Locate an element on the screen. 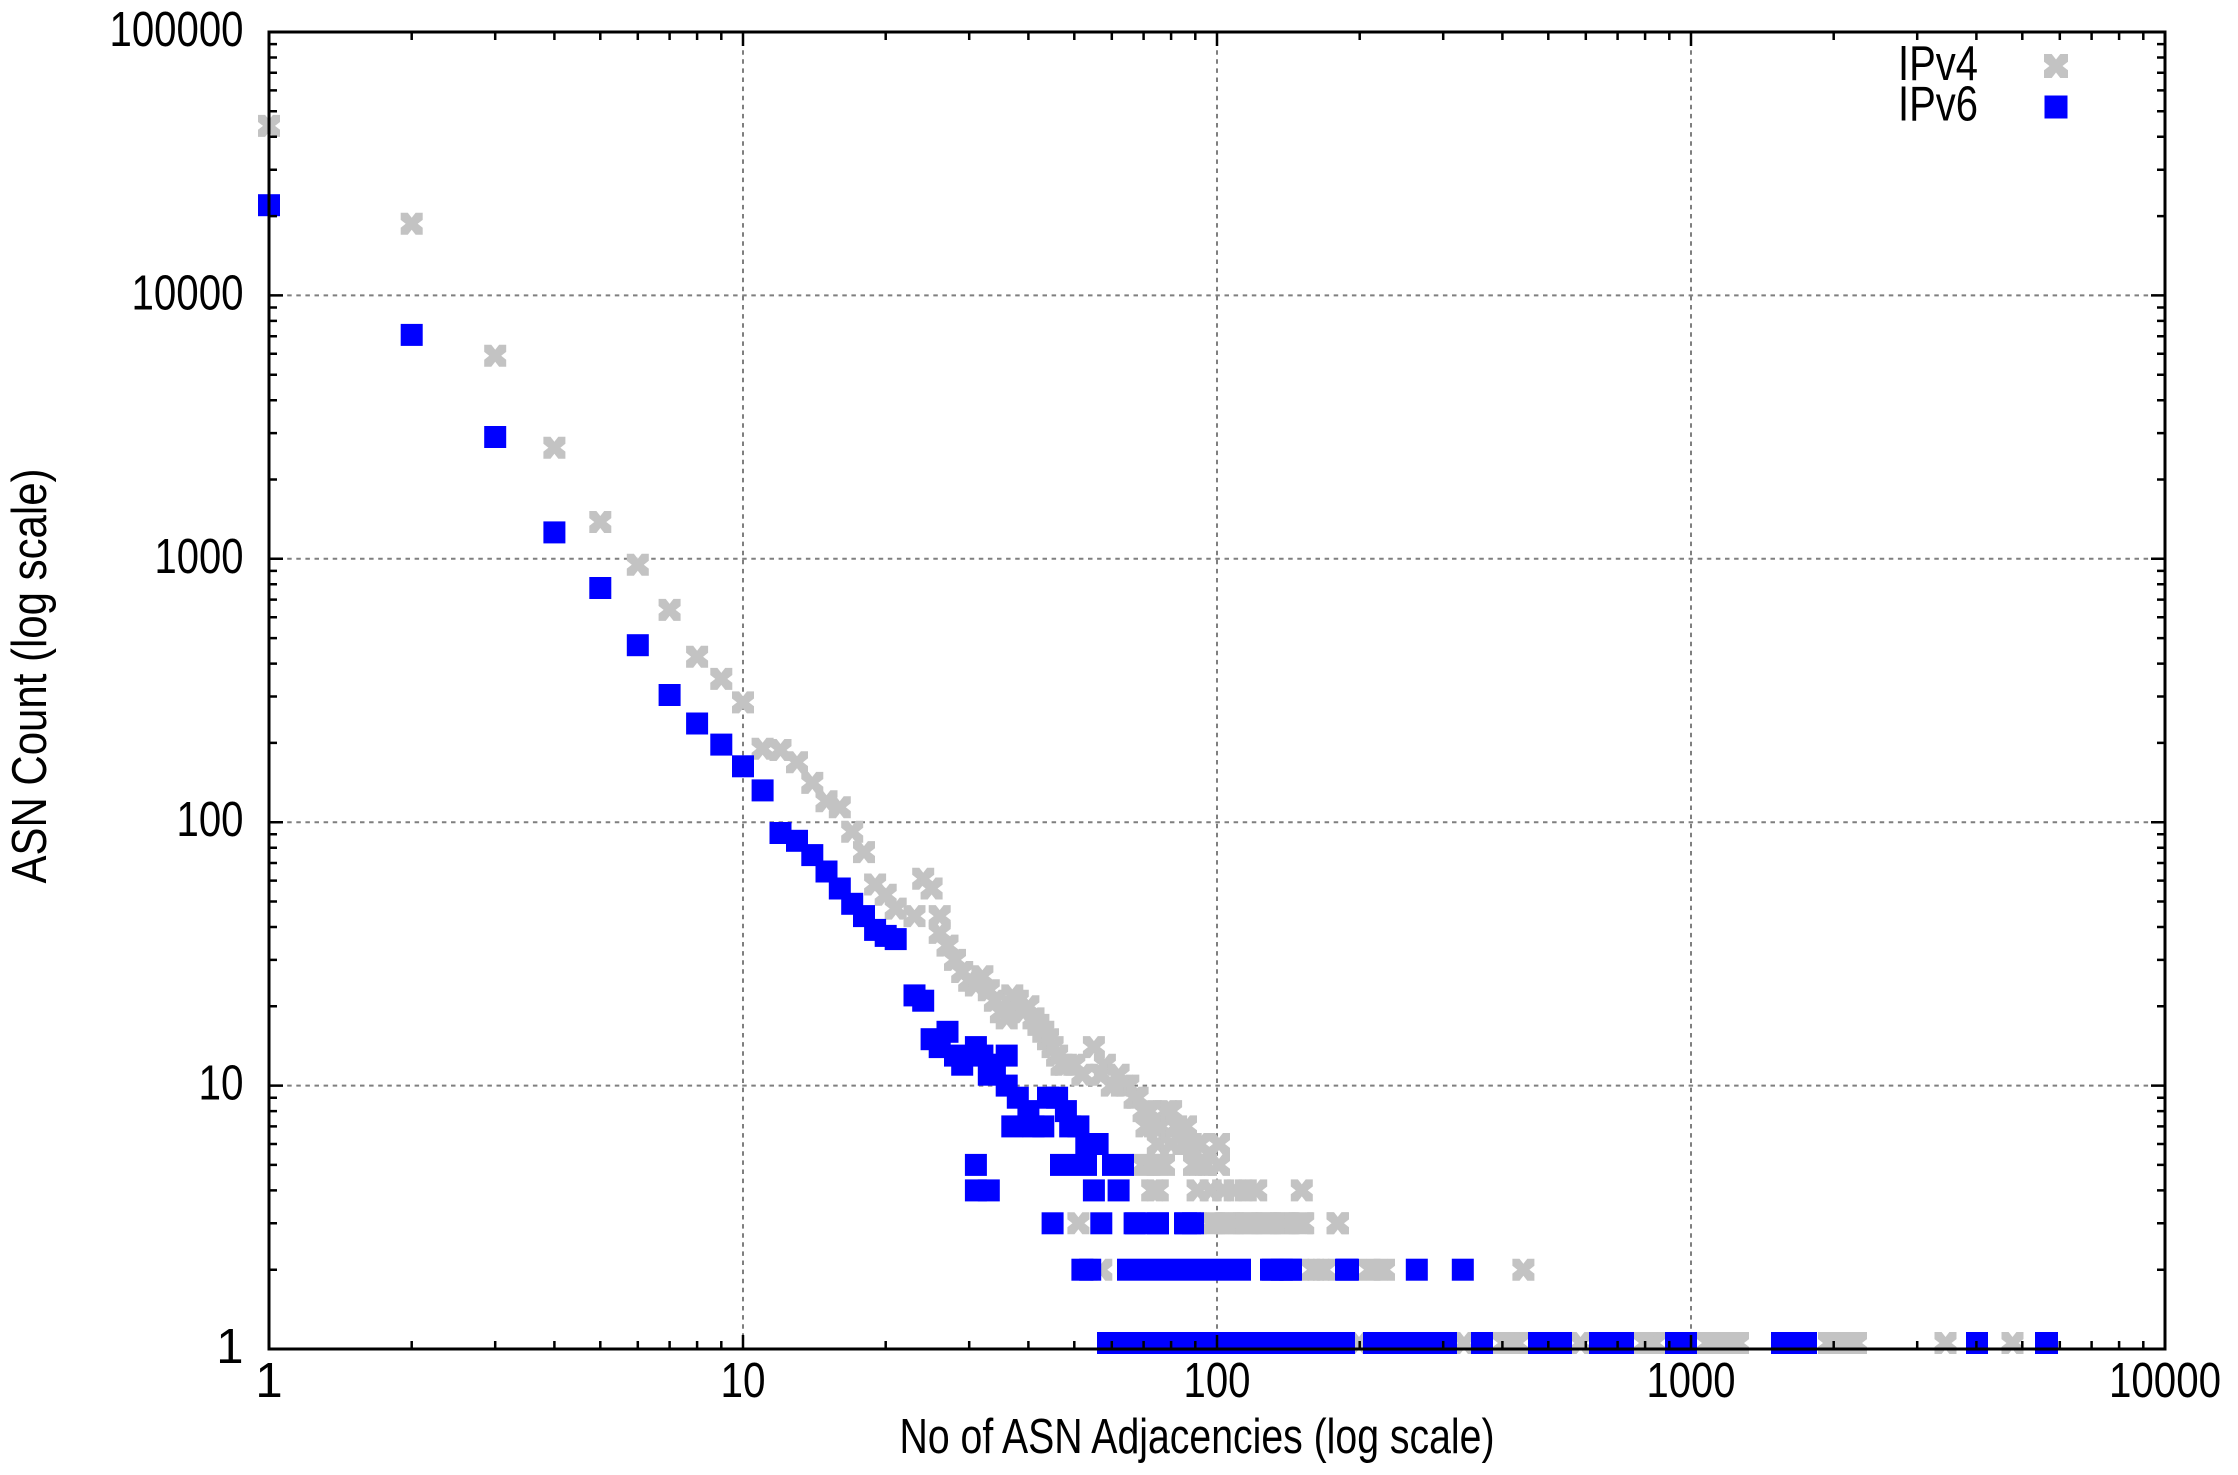 The width and height of the screenshot is (2238, 1475). svg-text: ASN Count (log scale) is located at coordinates (30, 676).